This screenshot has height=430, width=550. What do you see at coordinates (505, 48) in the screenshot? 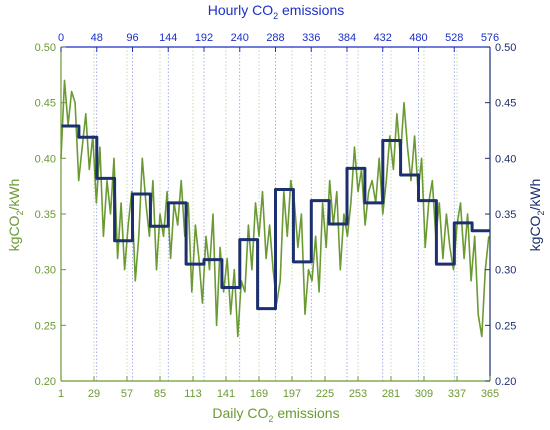
I see `right-tick-label: 0.50` at bounding box center [505, 48].